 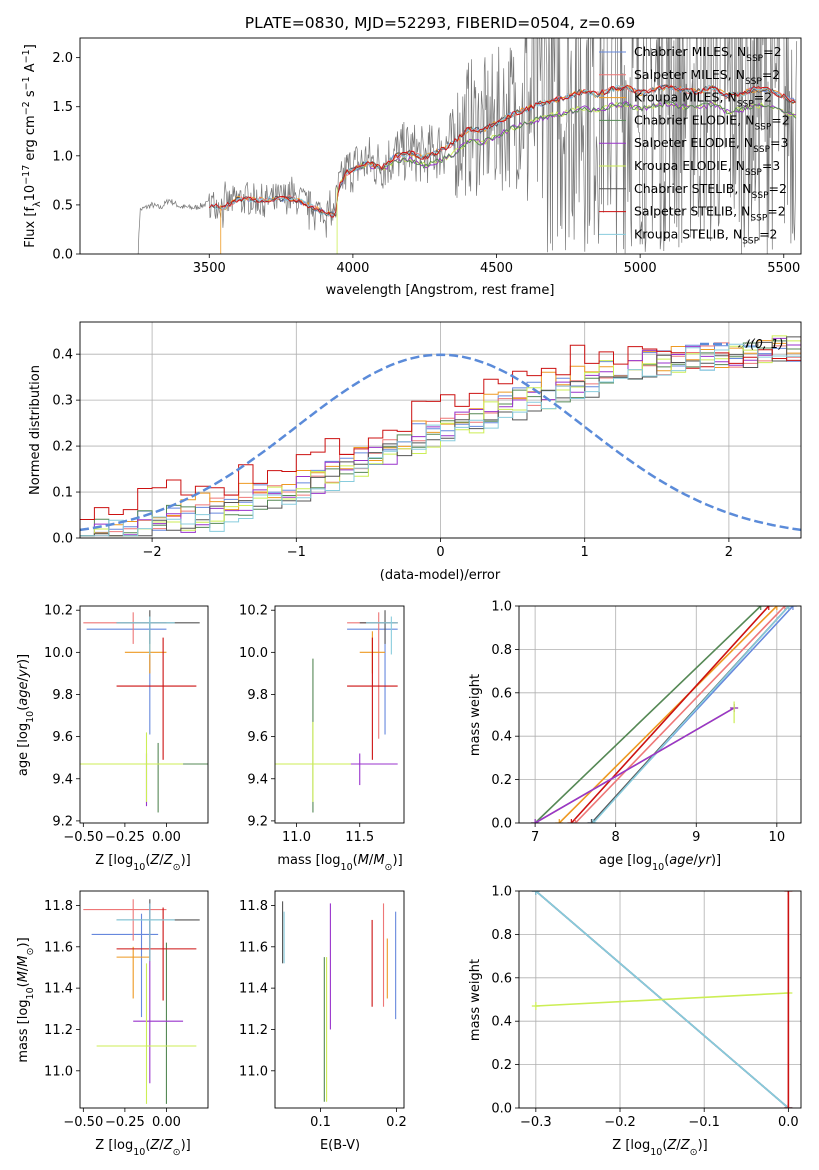 I want to click on label-part: age [log, so click(x=23, y=749).